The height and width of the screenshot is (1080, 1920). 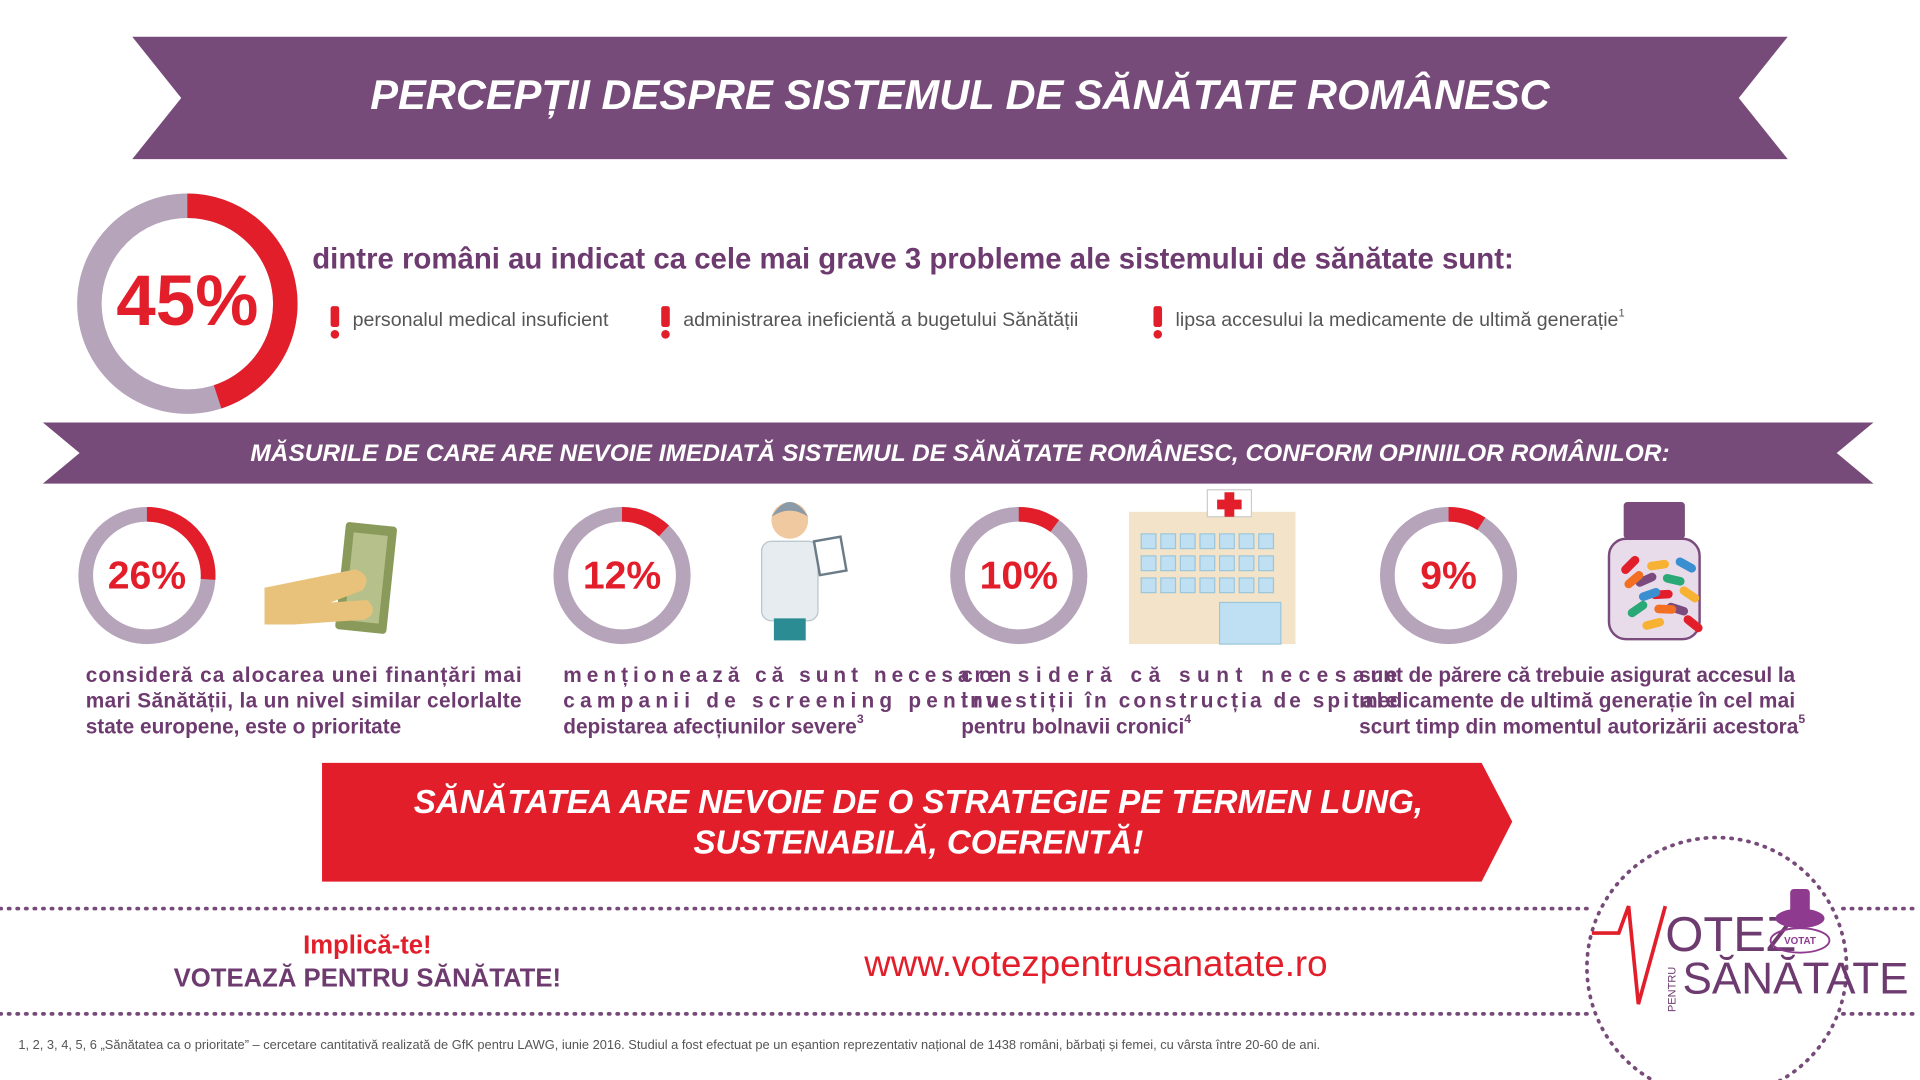 What do you see at coordinates (622, 575) in the screenshot?
I see `percent-label: 12%` at bounding box center [622, 575].